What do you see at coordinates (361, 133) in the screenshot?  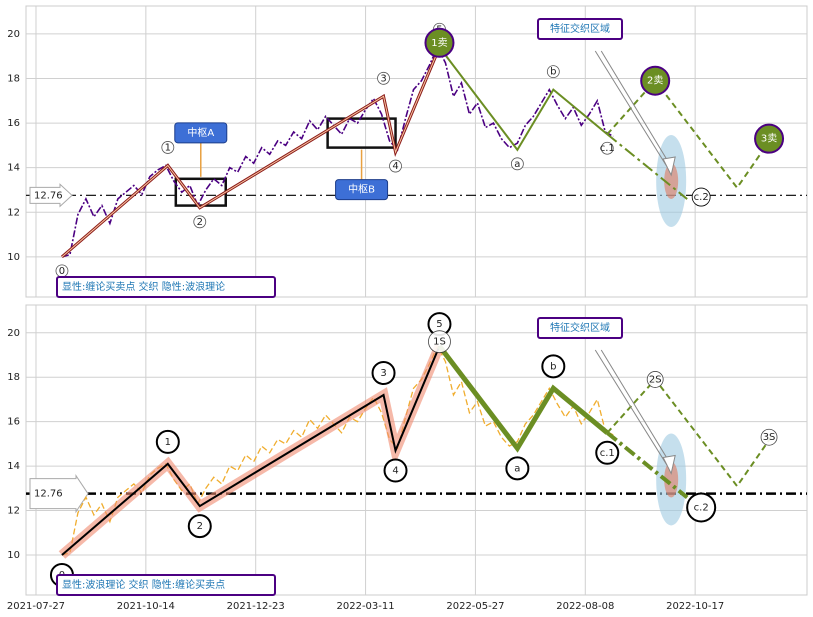 I see `center-box` at bounding box center [361, 133].